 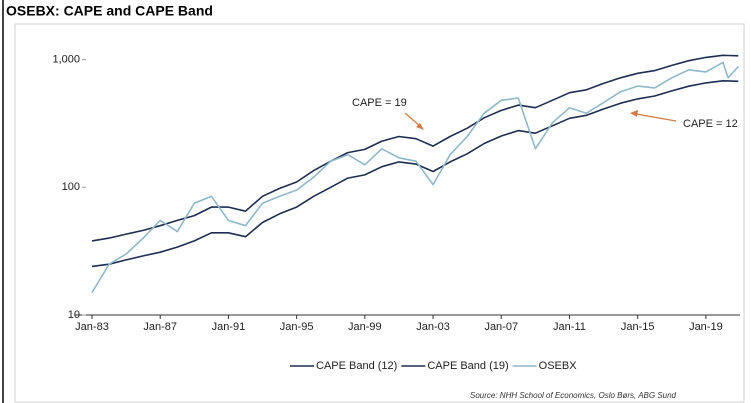 What do you see at coordinates (229, 327) in the screenshot?
I see `x-tick-label: Jan-91` at bounding box center [229, 327].